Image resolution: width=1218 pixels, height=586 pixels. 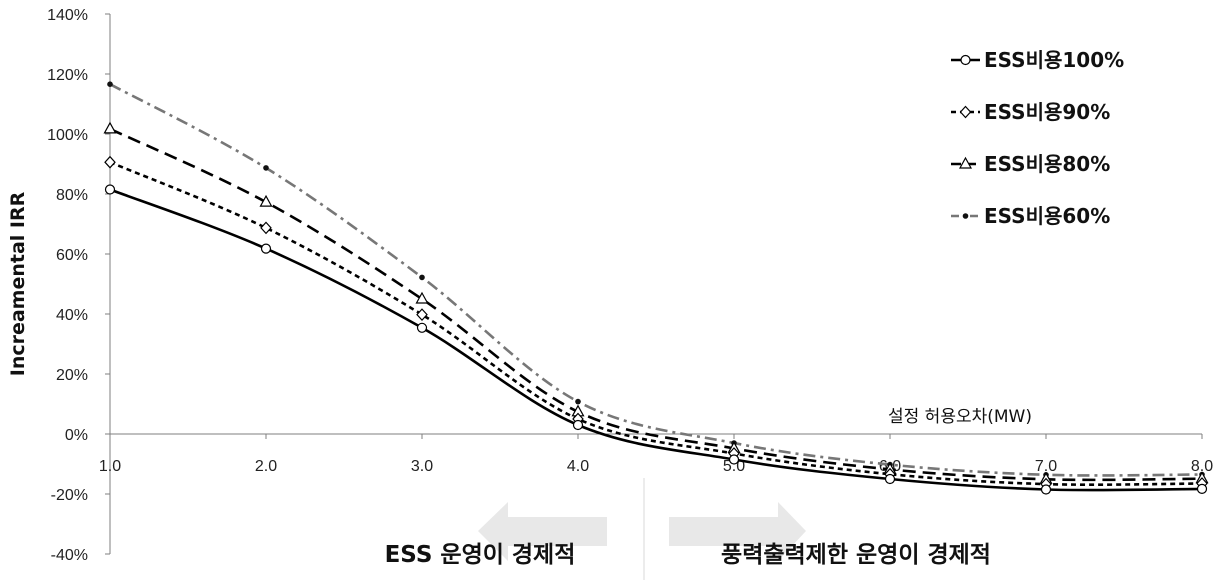 I want to click on x-axis-title: 설정 허용오차(MW), so click(x=960, y=417).